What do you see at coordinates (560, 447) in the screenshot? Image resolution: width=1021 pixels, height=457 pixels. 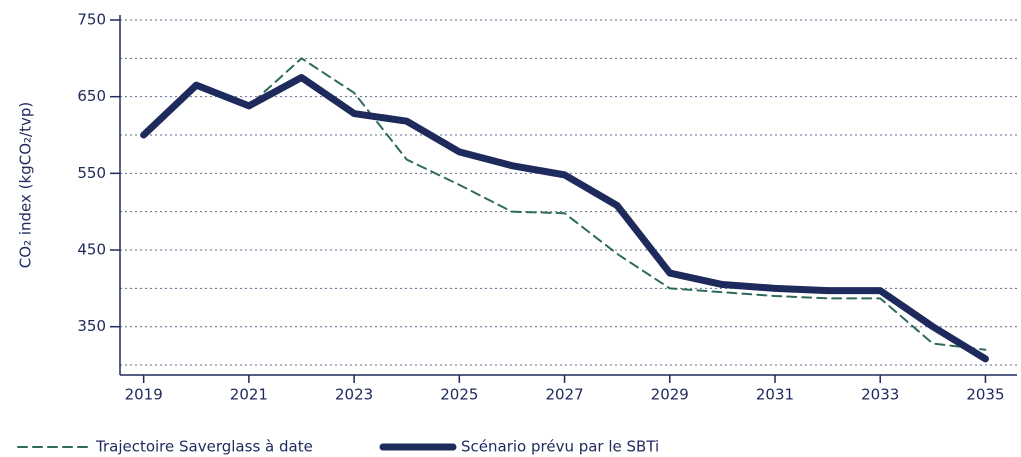 I see `legend-label: Scénario prévu par le SBTi` at bounding box center [560, 447].